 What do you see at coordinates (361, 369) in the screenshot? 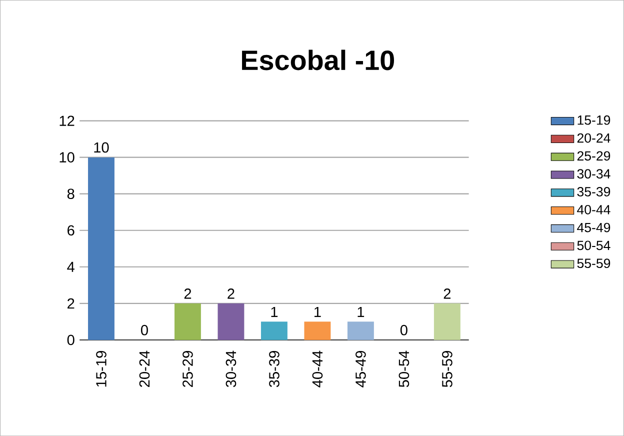
I see `x-tick-label: 45-49` at bounding box center [361, 369].